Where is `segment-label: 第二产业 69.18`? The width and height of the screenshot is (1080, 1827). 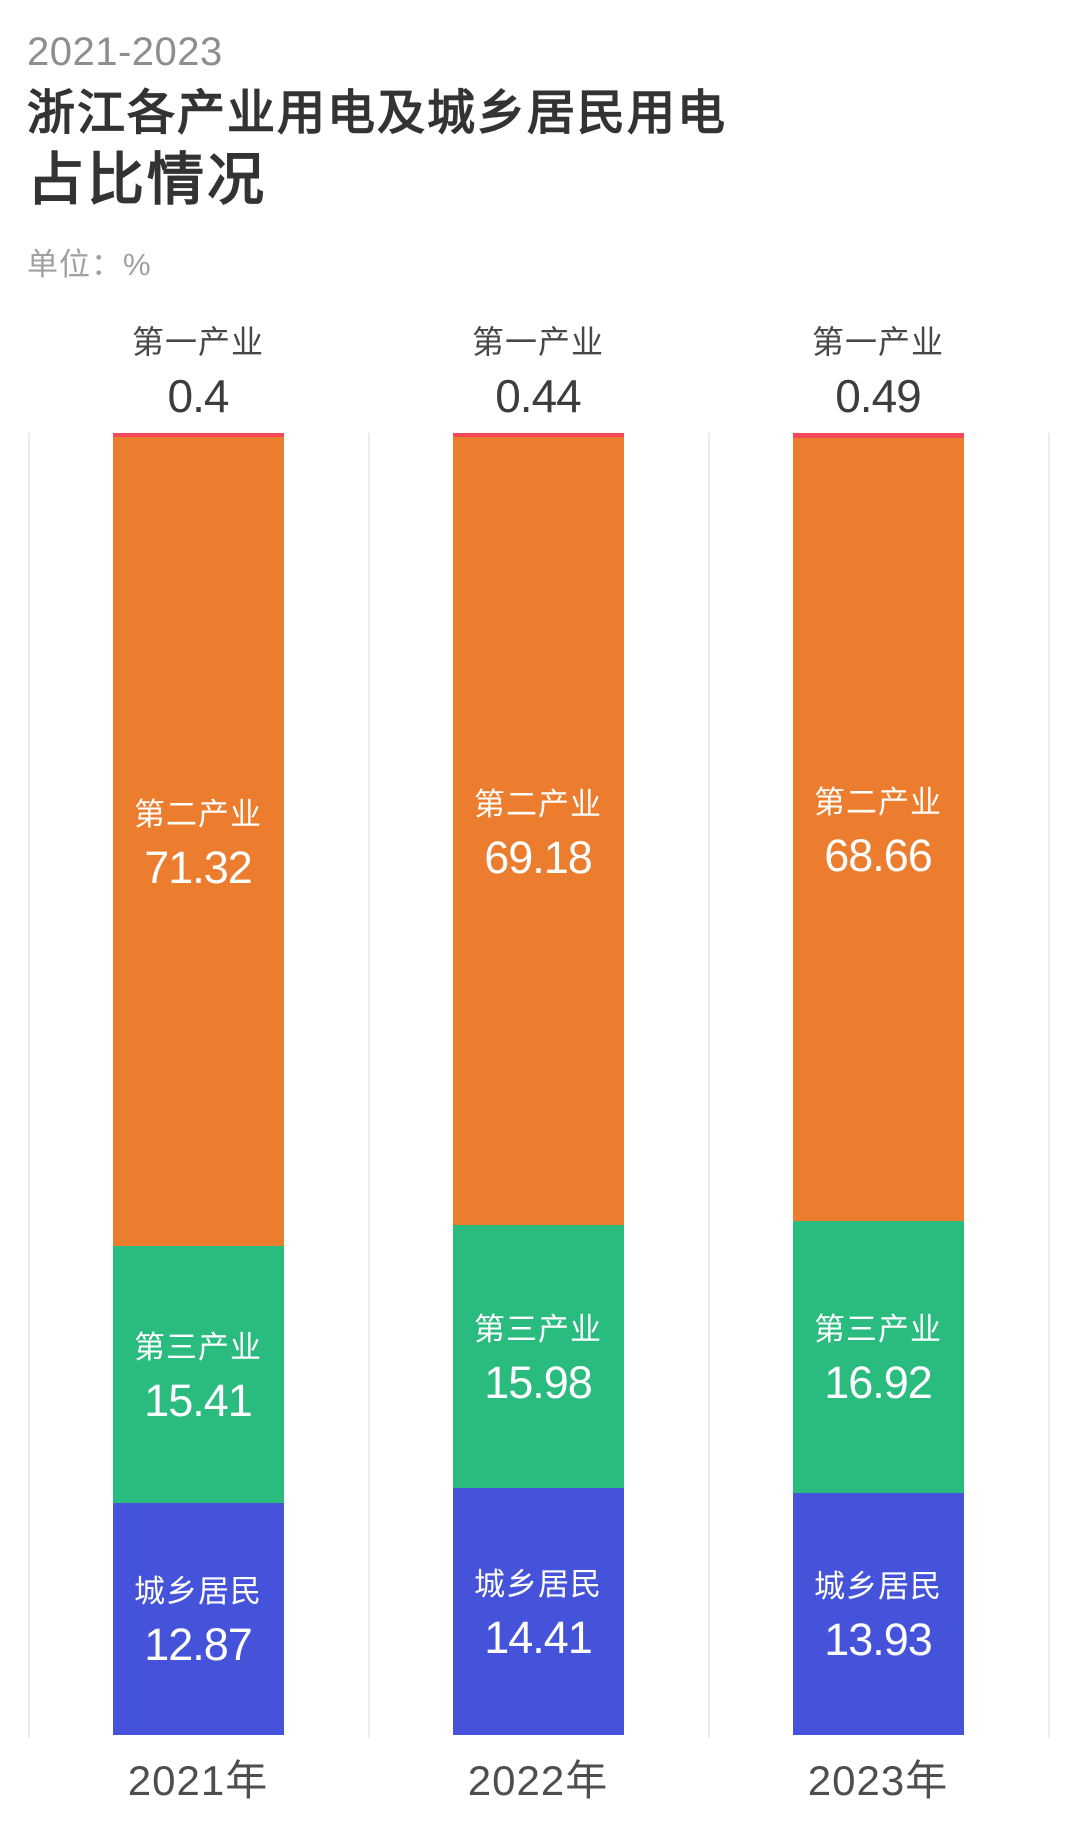 segment-label: 第二产业 69.18 is located at coordinates (538, 831).